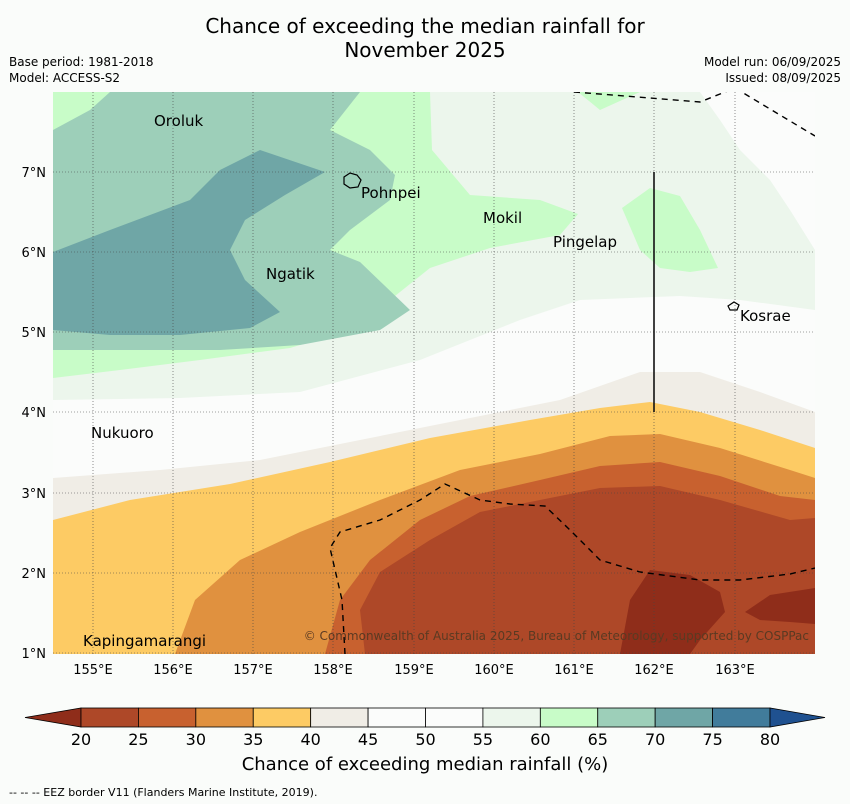  I want to click on colorbar-tick-label: 75, so click(712, 739).